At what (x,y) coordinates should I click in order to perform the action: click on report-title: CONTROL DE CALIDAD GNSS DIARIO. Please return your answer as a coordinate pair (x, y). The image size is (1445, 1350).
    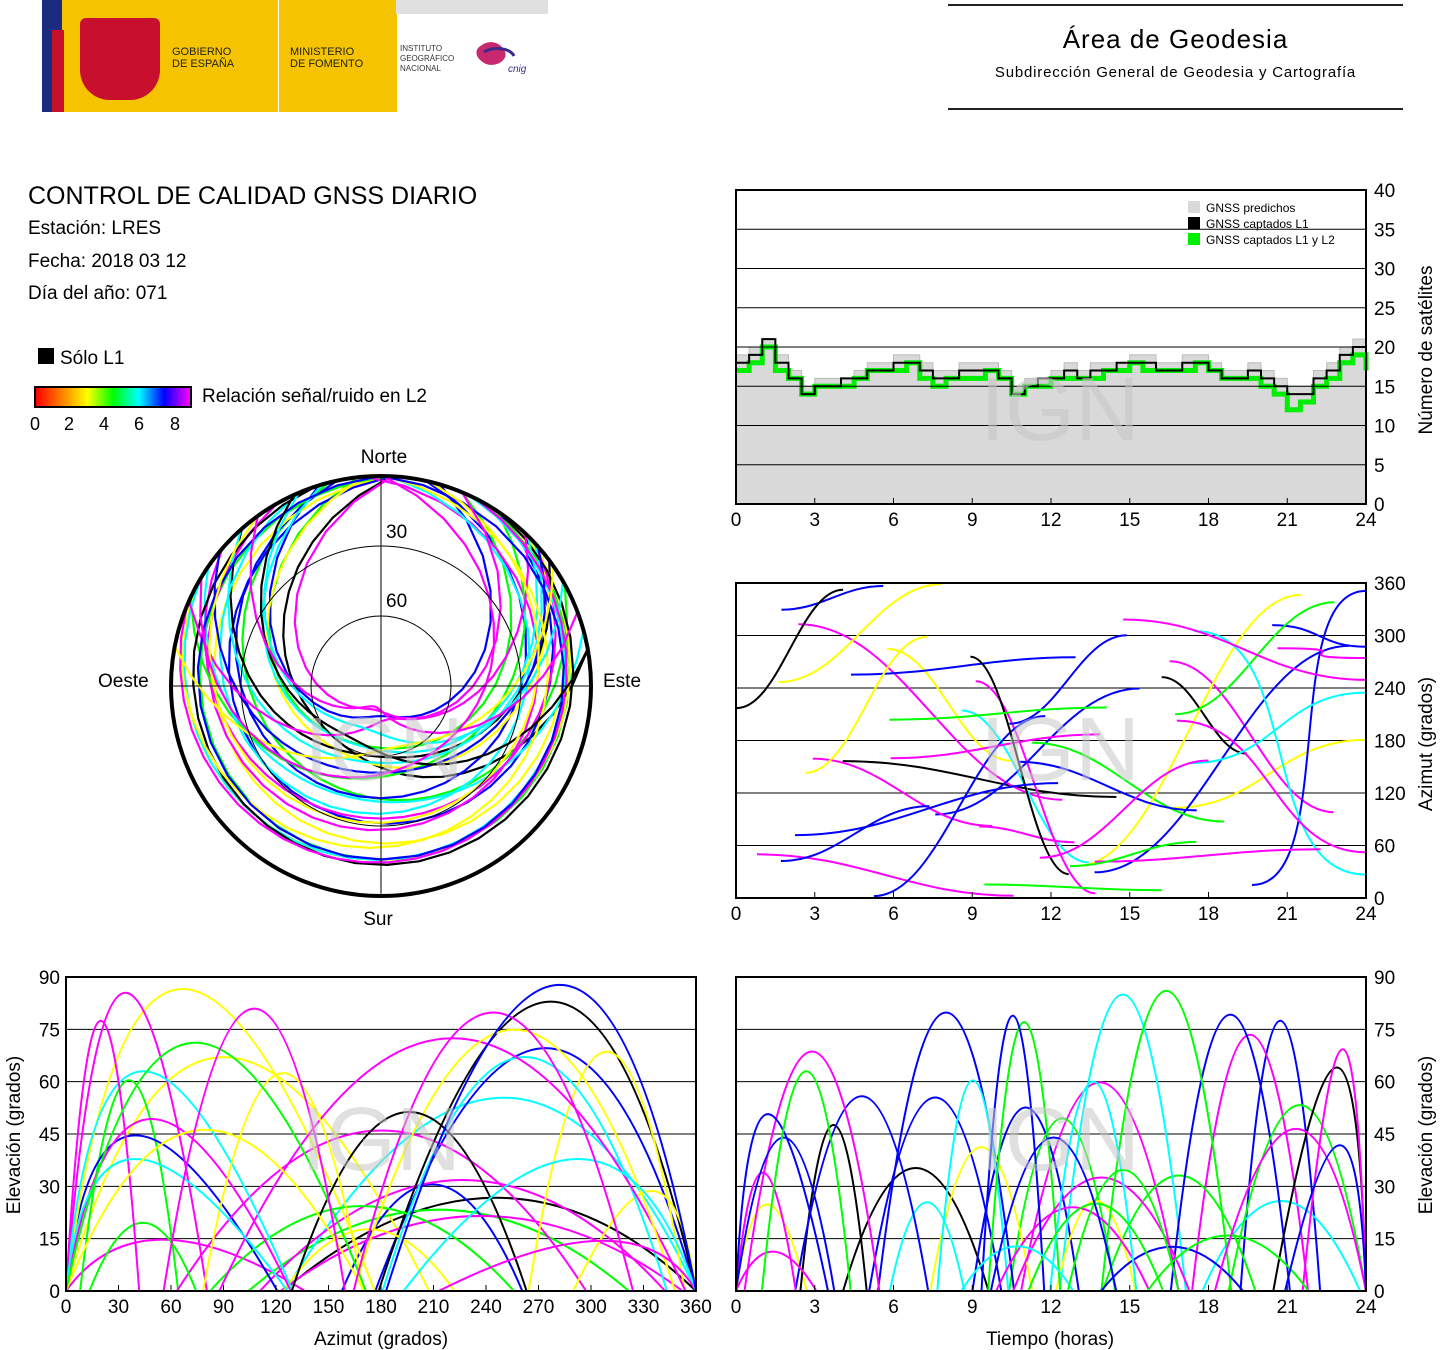
    Looking at the image, I should click on (253, 196).